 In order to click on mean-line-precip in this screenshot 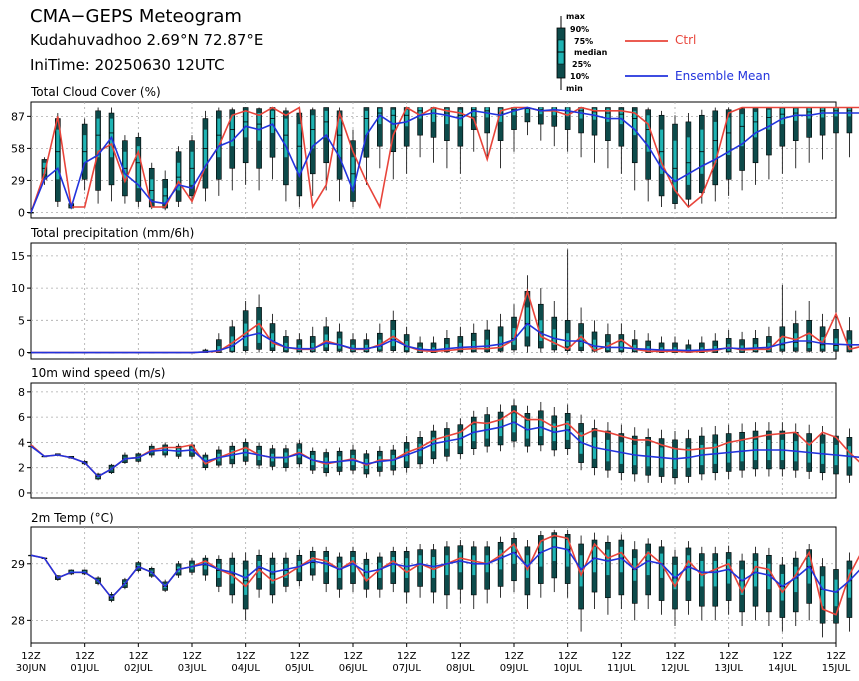, I will do `click(445, 338)`.